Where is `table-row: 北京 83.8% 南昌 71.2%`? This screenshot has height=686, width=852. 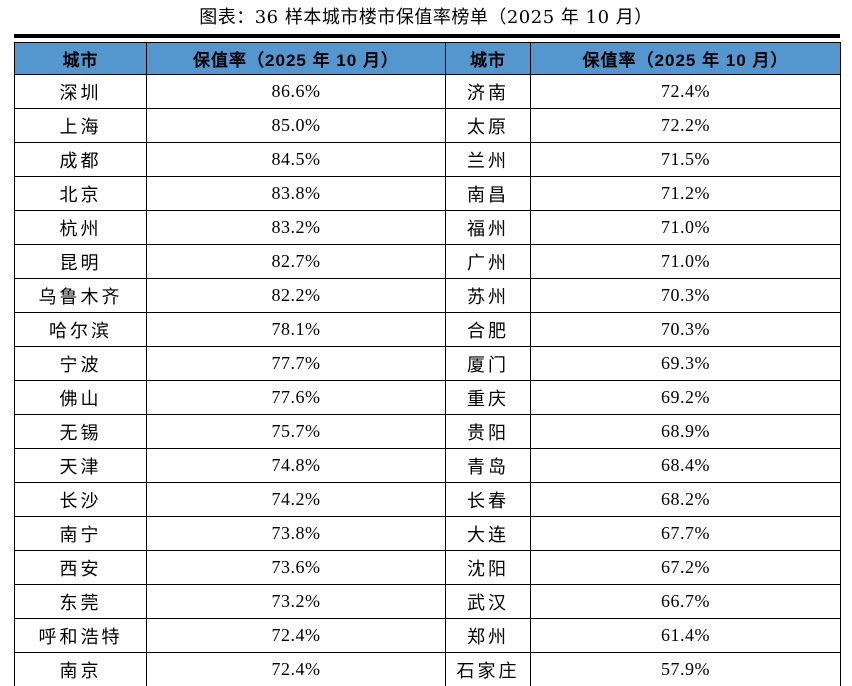 table-row: 北京 83.8% 南昌 71.2% is located at coordinates (427, 193).